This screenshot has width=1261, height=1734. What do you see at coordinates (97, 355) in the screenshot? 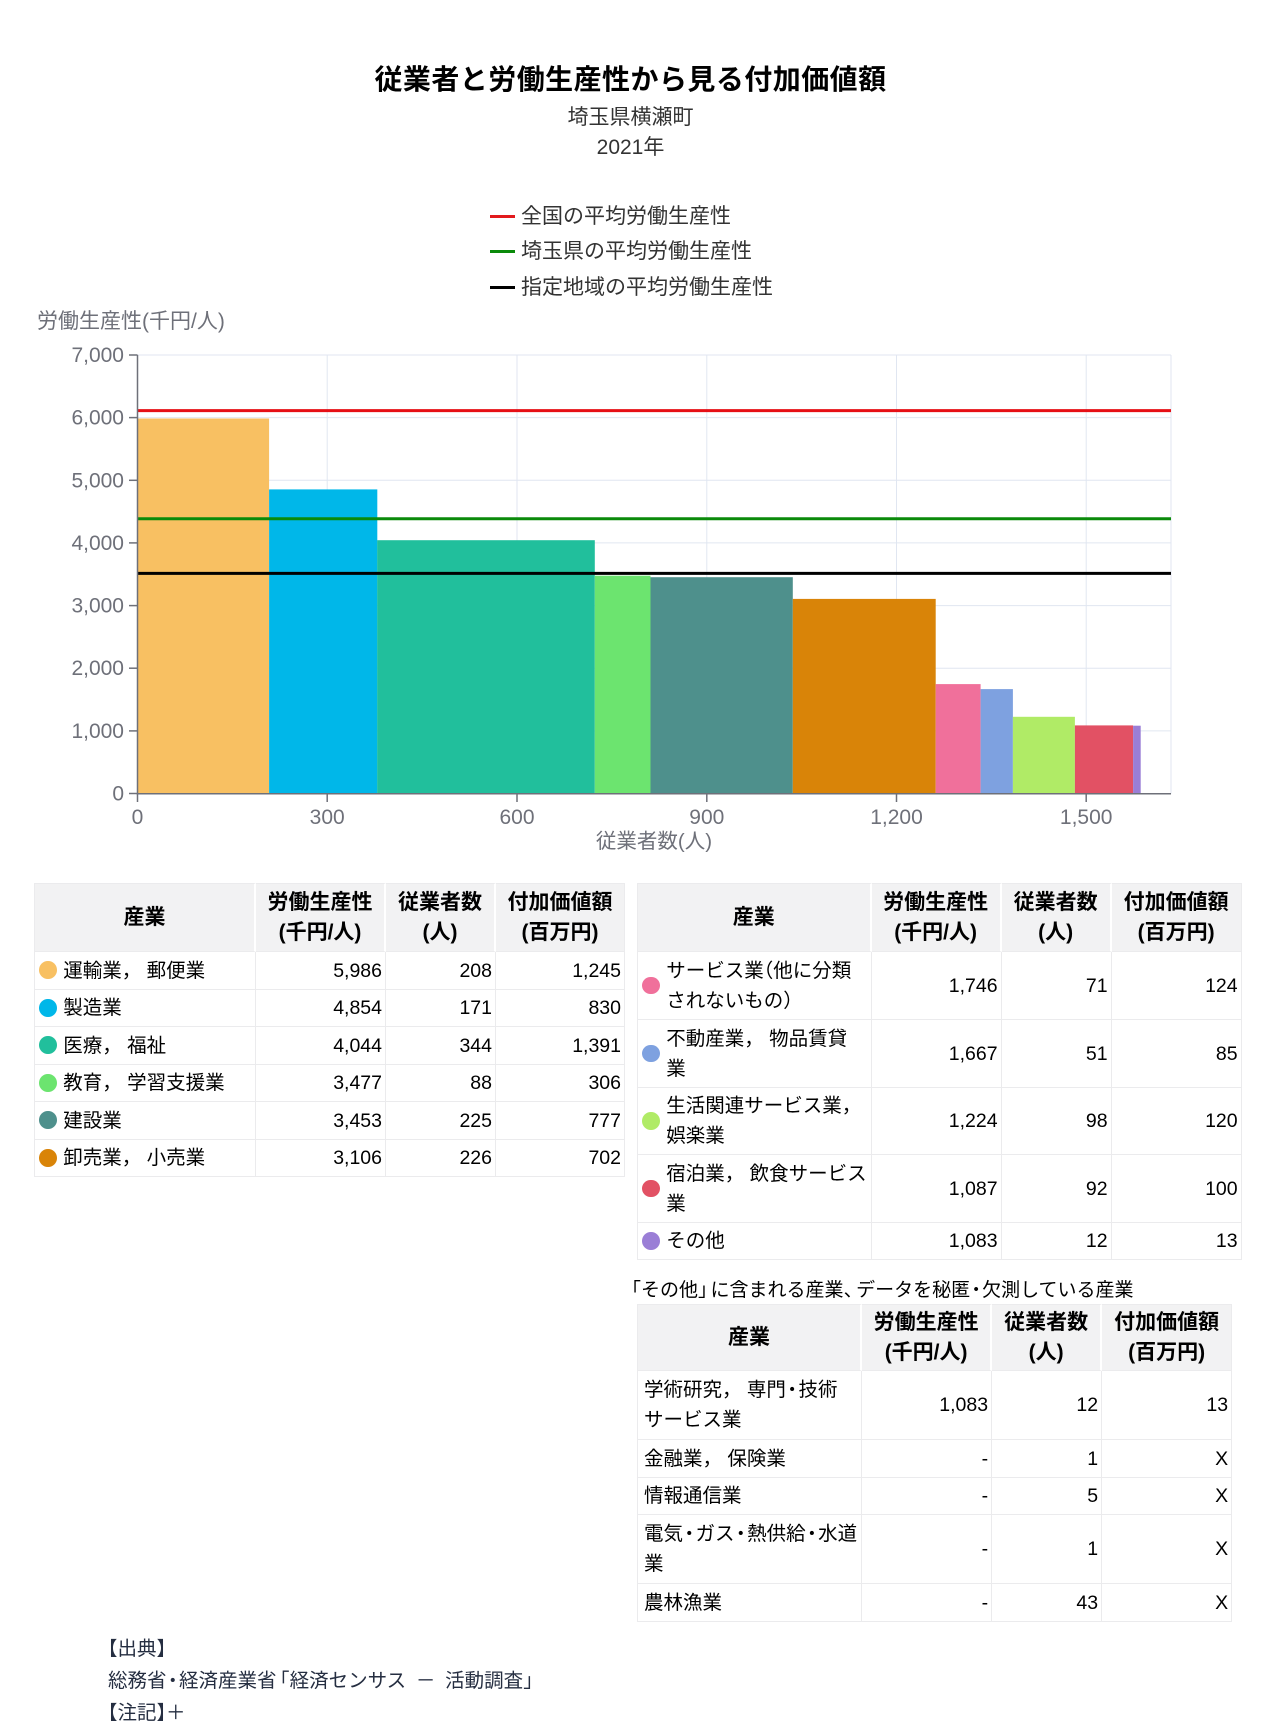
I see `svg-text: 7,000` at bounding box center [97, 355].